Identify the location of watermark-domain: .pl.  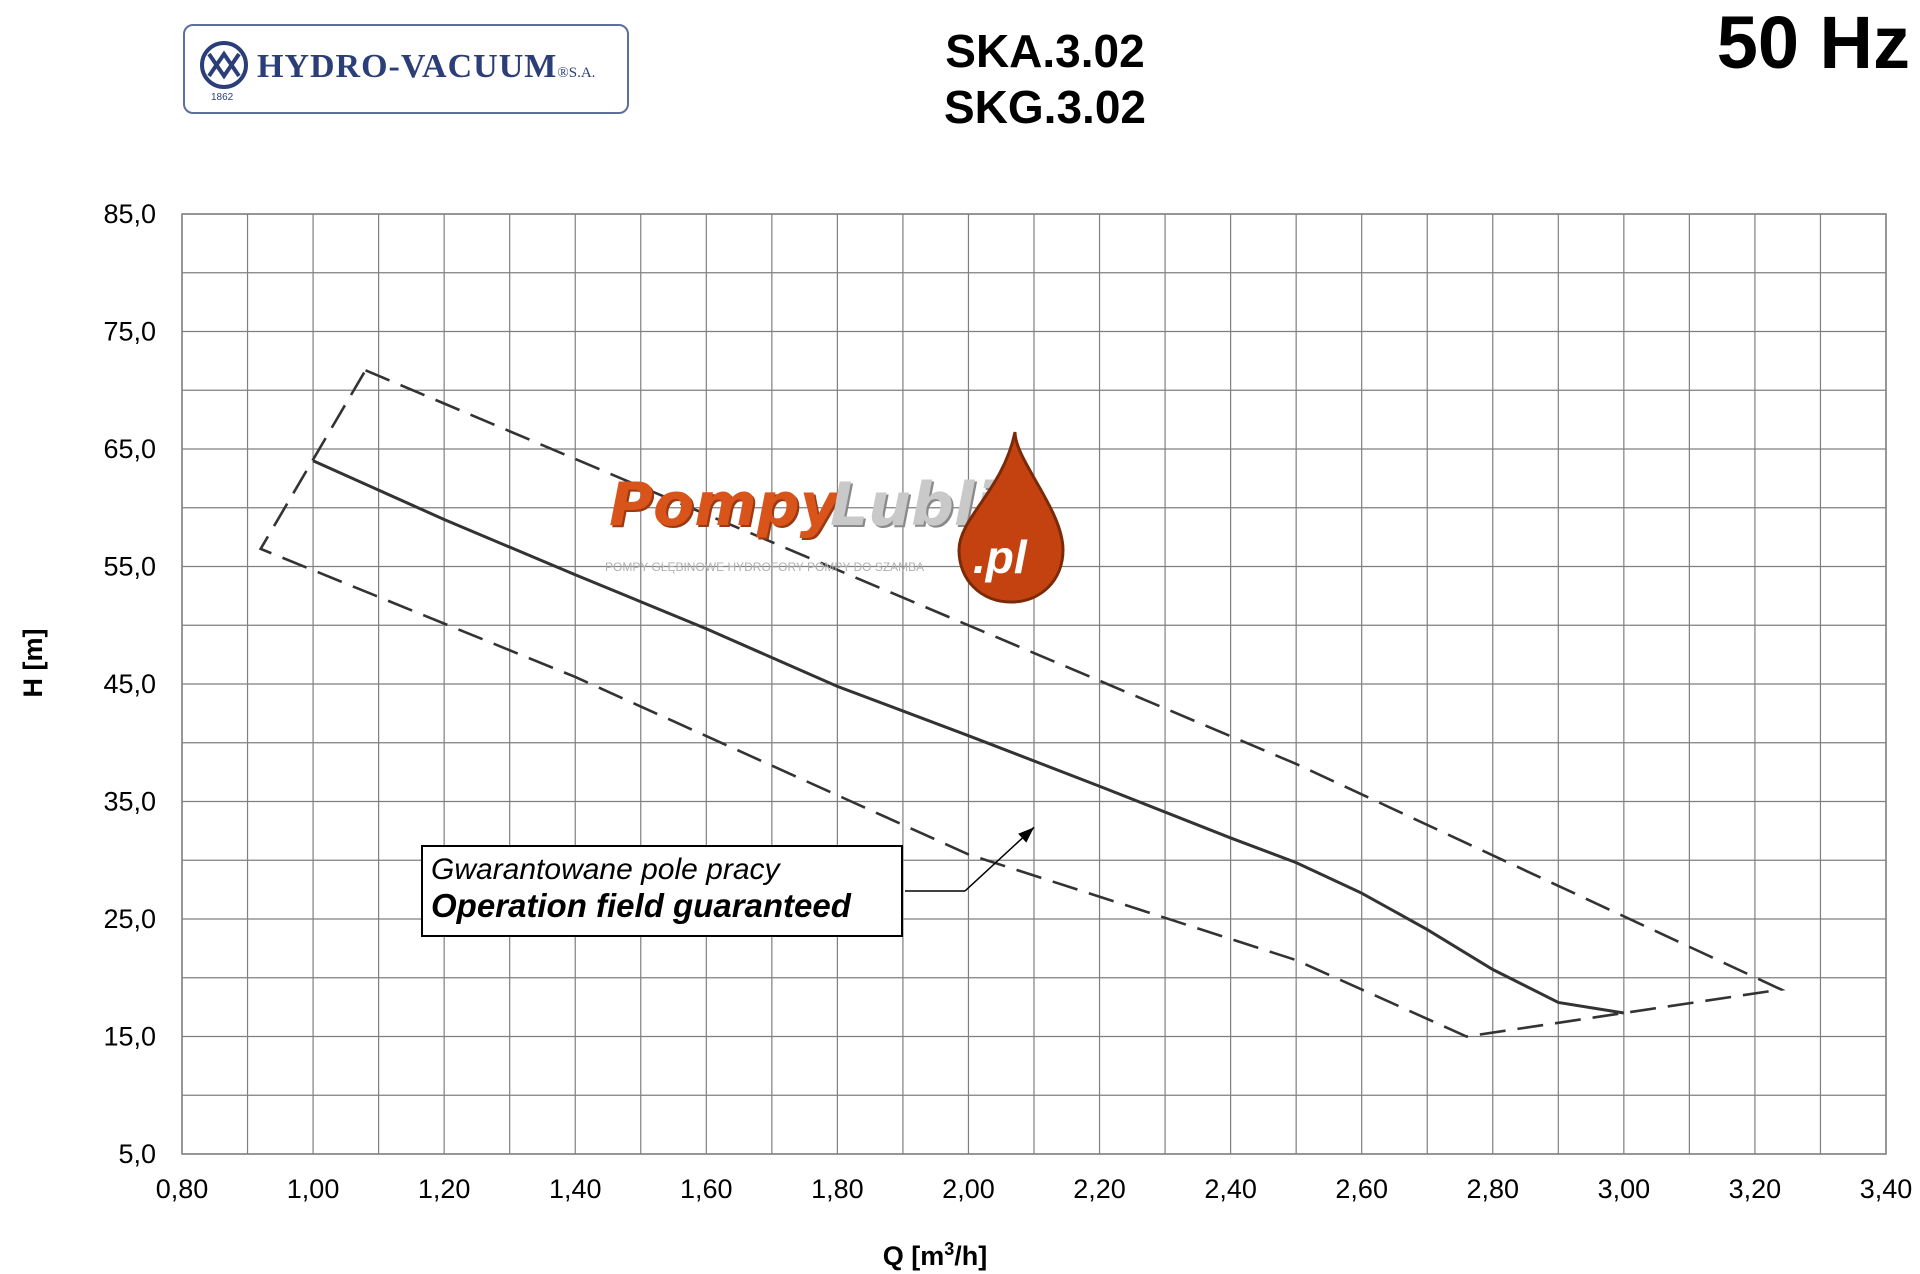
(1000, 557).